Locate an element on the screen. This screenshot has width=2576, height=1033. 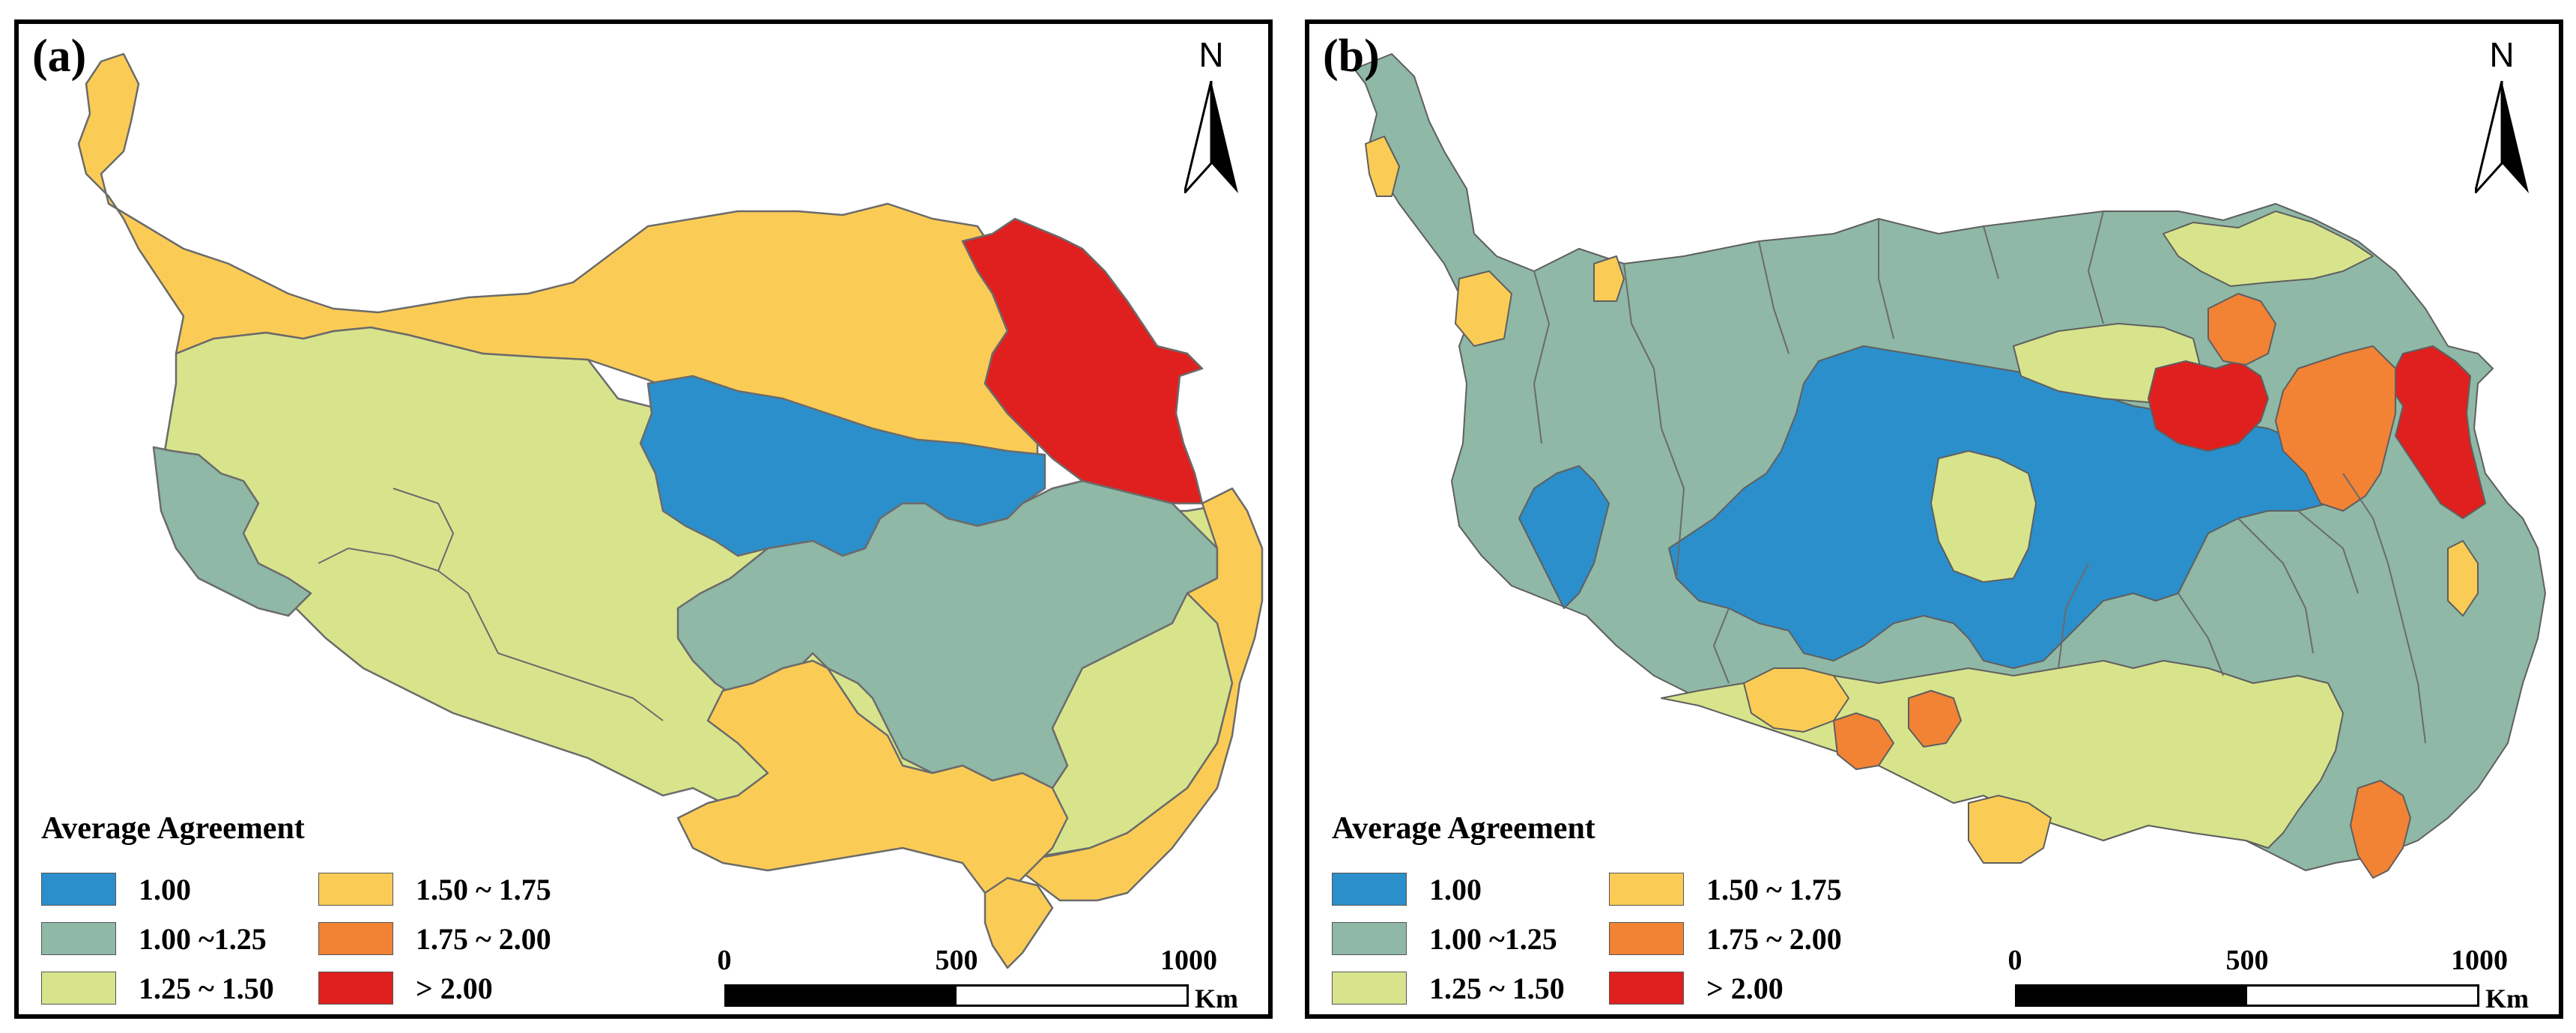
scale-bar-a: 0 500 1000 Km is located at coordinates (991, 979).